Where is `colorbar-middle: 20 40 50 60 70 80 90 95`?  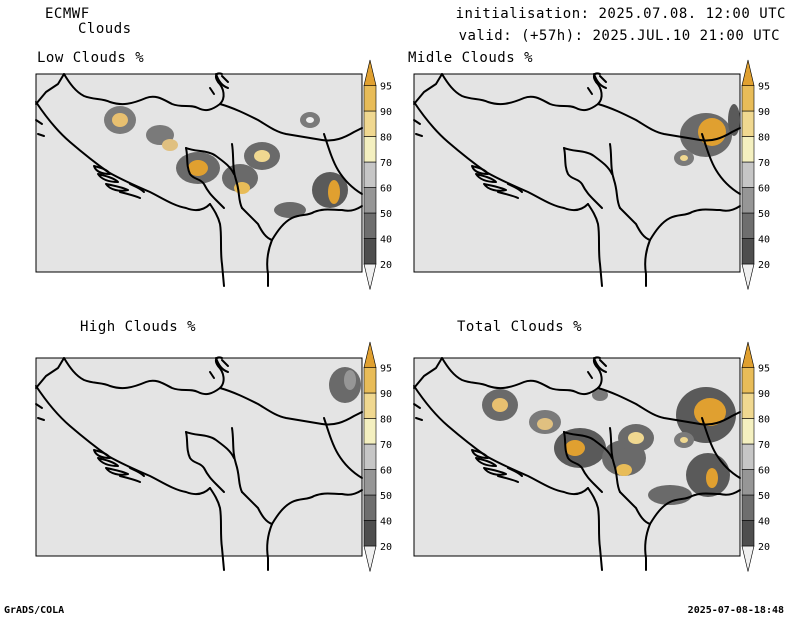
colorbar-middle: 20 40 50 60 70 80 90 95 is located at coordinates (755, 174).